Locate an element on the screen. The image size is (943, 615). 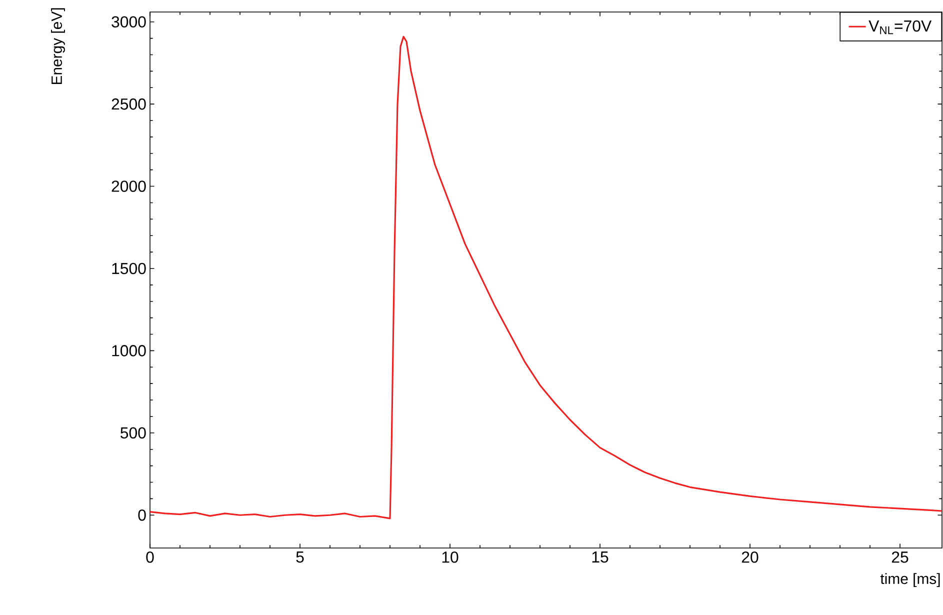
x-tick-label: 0 is located at coordinates (150, 557).